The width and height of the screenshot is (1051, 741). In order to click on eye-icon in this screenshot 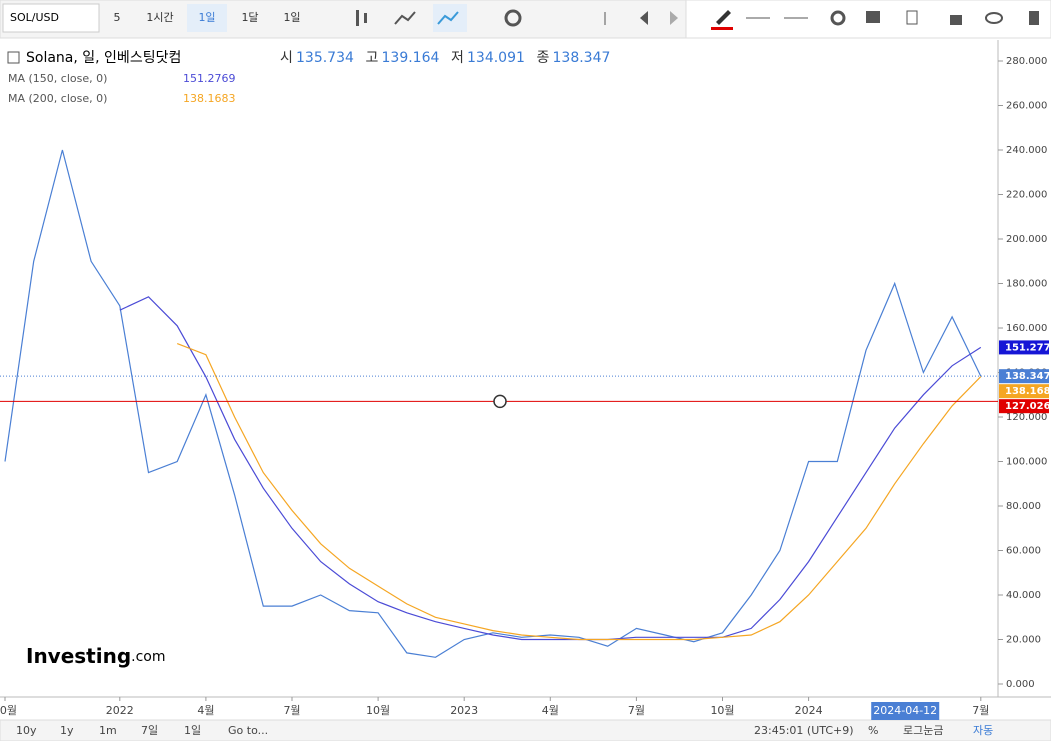, I will do `click(994, 18)`.